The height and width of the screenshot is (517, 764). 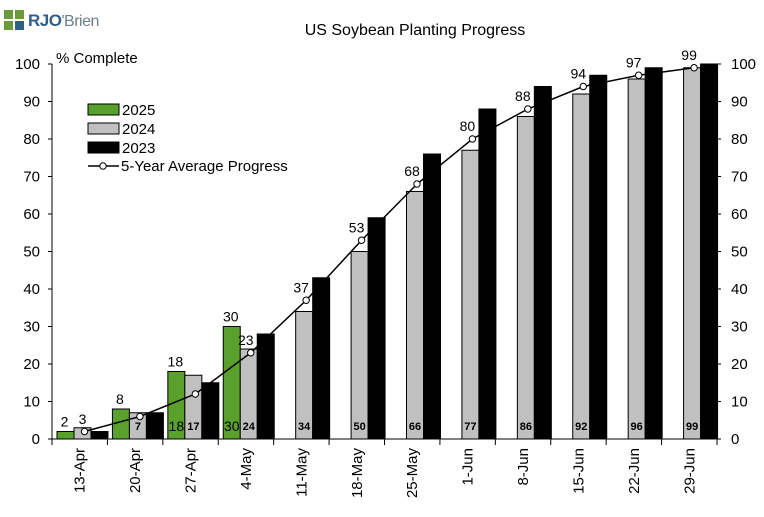 I want to click on y-tick-label-left: 10, so click(x=31, y=402).